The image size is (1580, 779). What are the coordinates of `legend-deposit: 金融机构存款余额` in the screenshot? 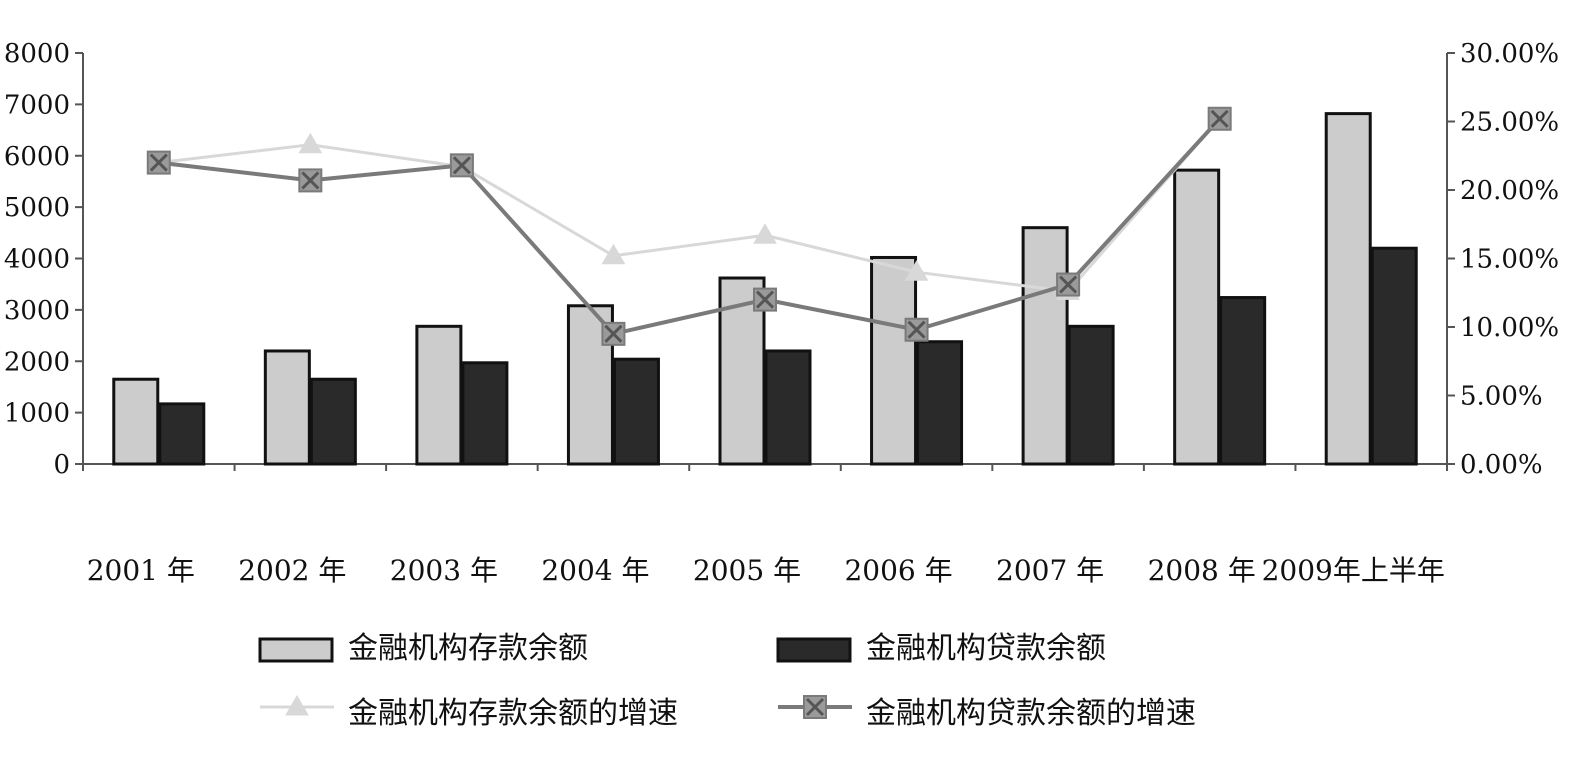 It's located at (423, 648).